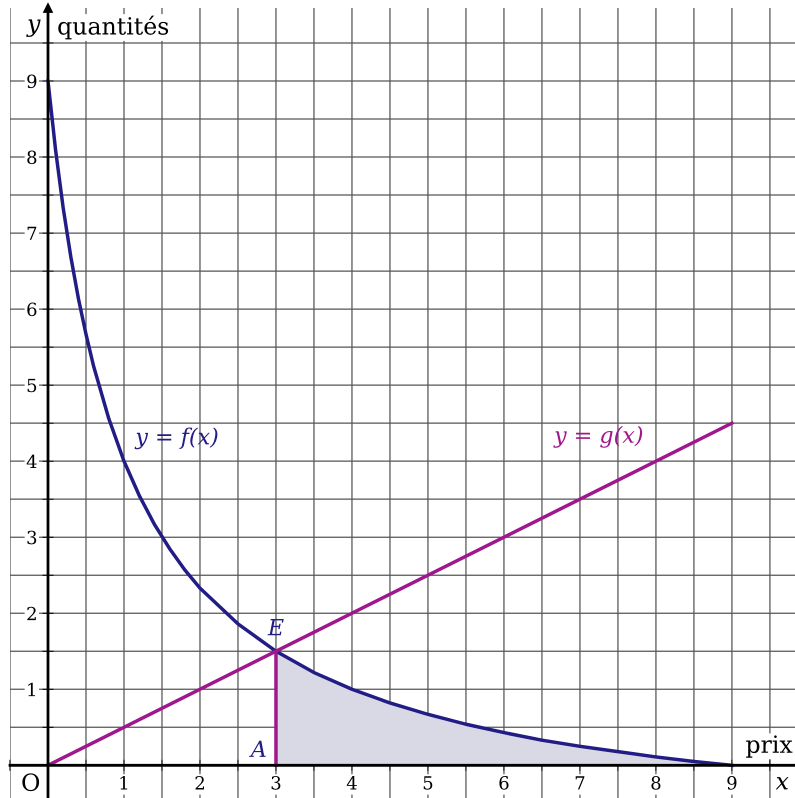 This screenshot has width=795, height=798. What do you see at coordinates (580, 783) in the screenshot?
I see `x-tick-label: 7` at bounding box center [580, 783].